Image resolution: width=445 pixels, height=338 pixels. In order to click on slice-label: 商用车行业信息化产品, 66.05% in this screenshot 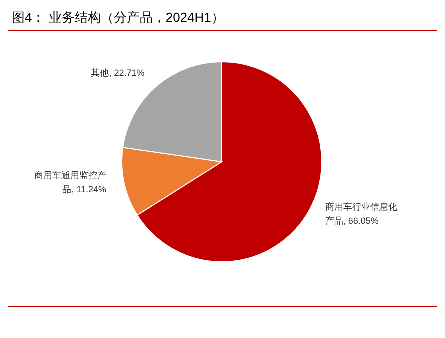, I will do `click(361, 214)`.